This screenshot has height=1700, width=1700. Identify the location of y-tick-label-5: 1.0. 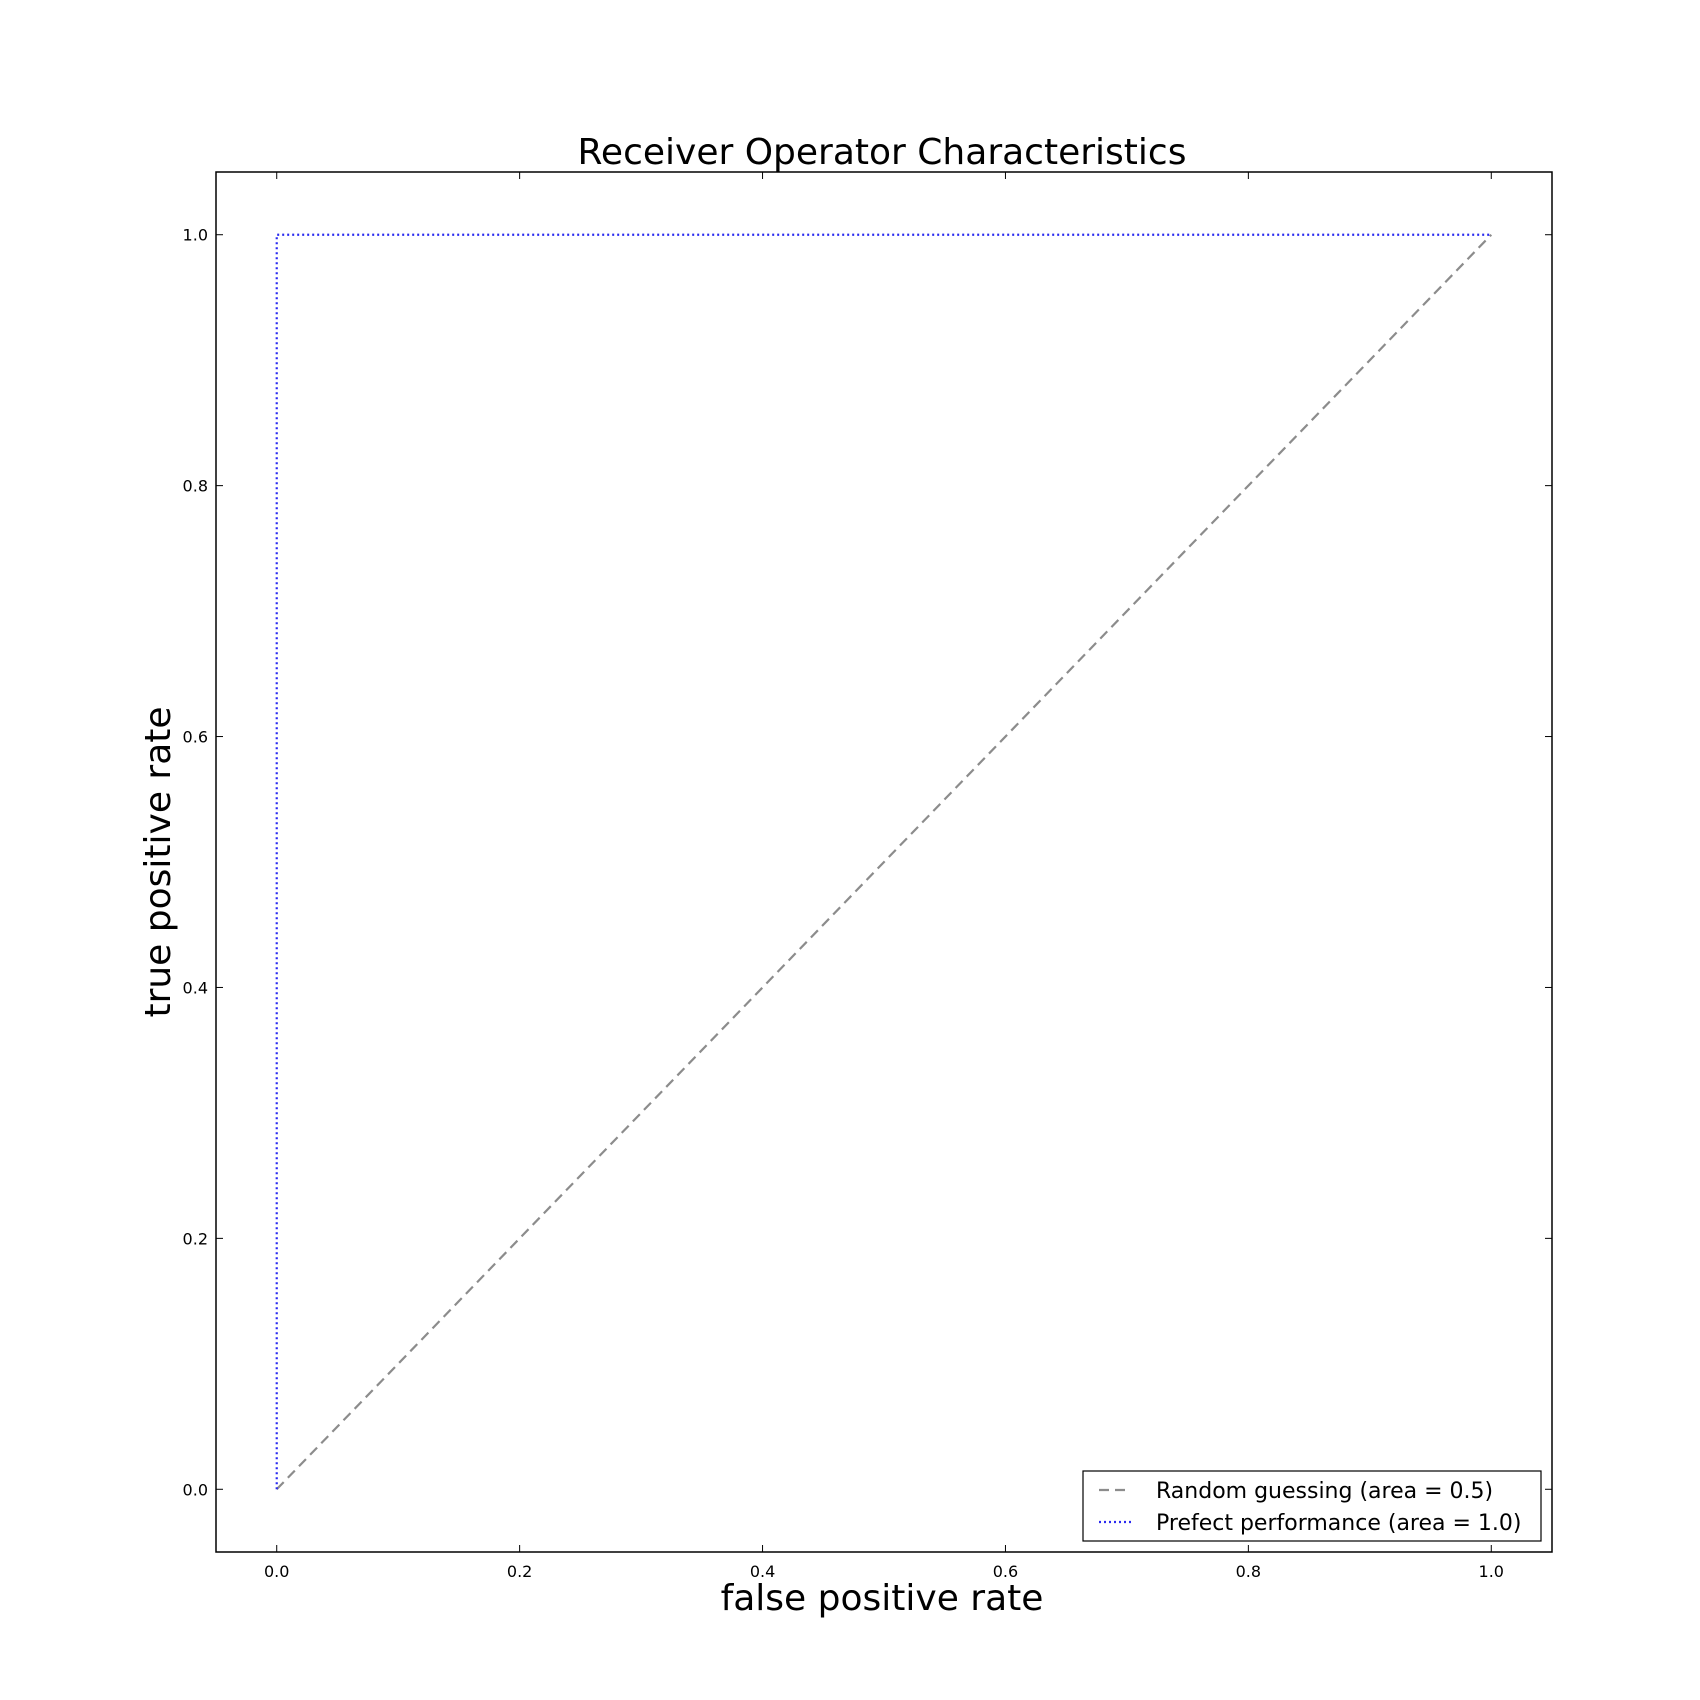
(195, 235).